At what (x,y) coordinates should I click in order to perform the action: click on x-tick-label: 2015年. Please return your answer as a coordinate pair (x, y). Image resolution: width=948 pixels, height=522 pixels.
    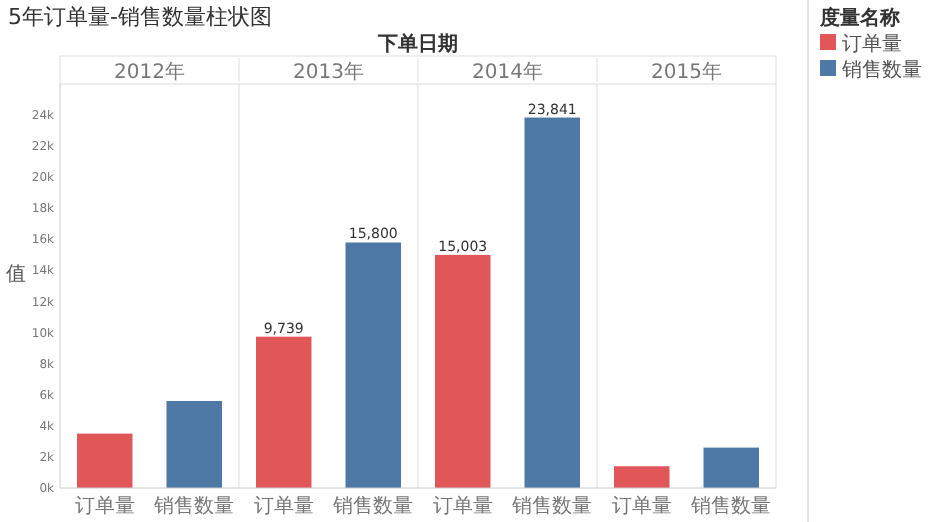
    Looking at the image, I should click on (686, 72).